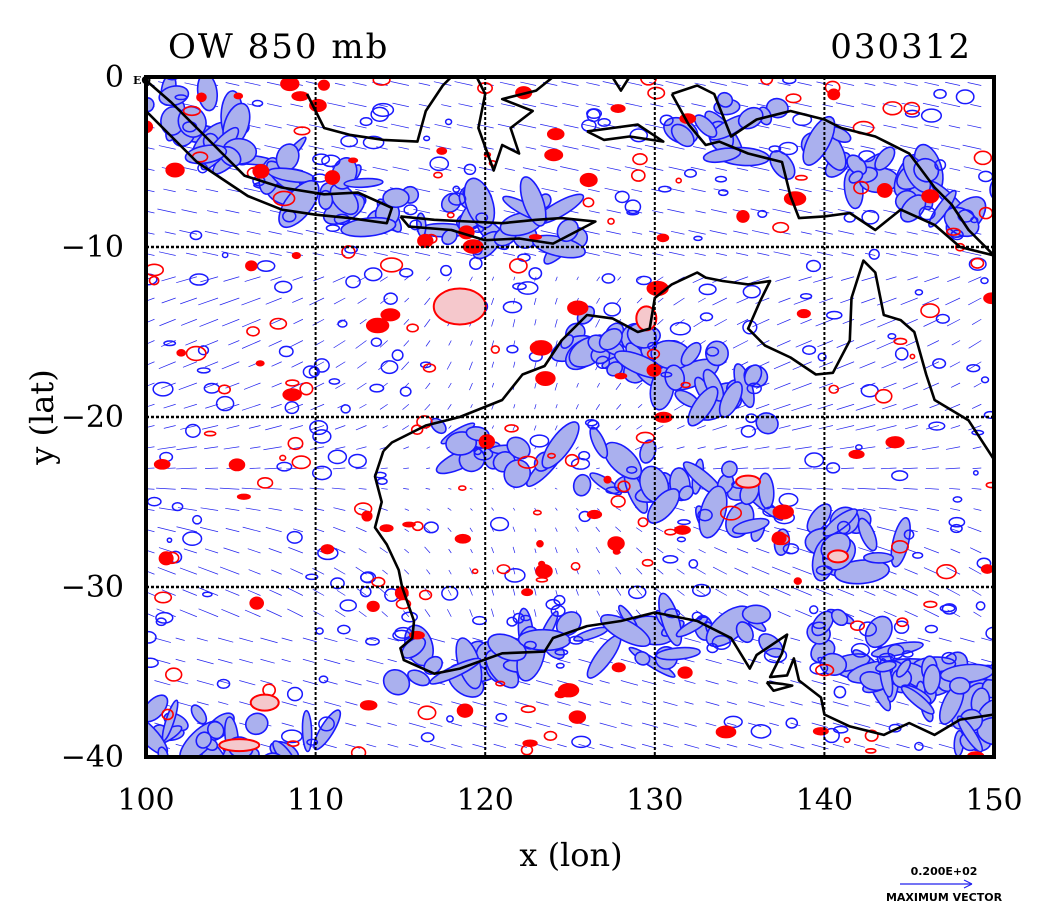 Image resolution: width=1056 pixels, height=907 pixels. Describe the element at coordinates (514, 124) in the screenshot. I see `coastline-sulawesi` at that location.